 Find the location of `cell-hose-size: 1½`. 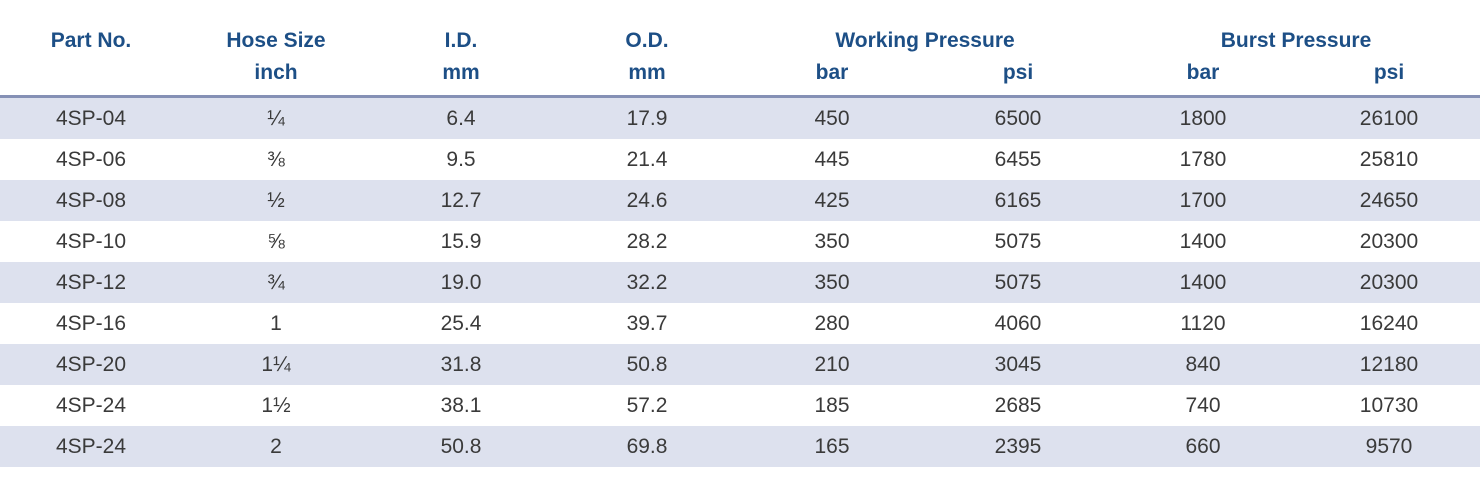

cell-hose-size: 1½ is located at coordinates (276, 405).